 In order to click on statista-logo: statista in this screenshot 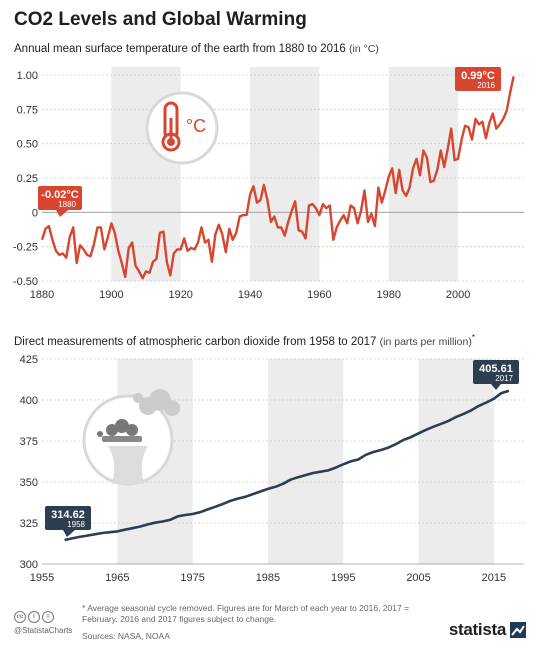, I will do `click(487, 630)`.